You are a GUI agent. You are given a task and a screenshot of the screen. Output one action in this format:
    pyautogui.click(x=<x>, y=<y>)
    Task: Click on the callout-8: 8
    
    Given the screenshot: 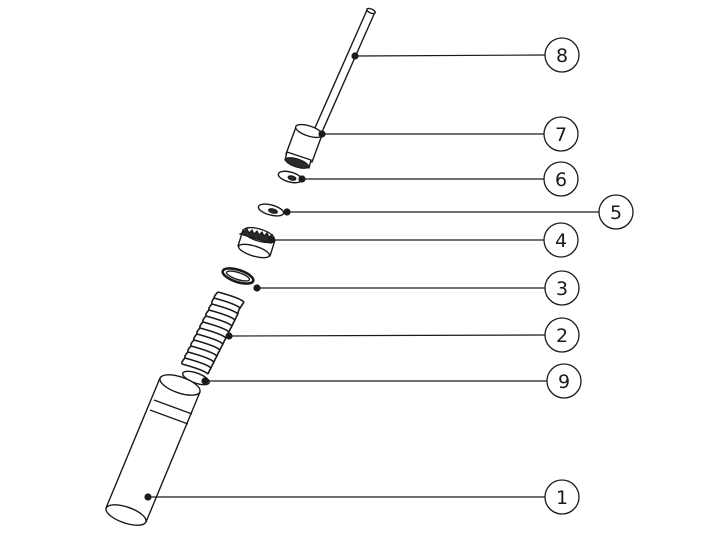 What is the action you would take?
    pyautogui.click(x=562, y=55)
    